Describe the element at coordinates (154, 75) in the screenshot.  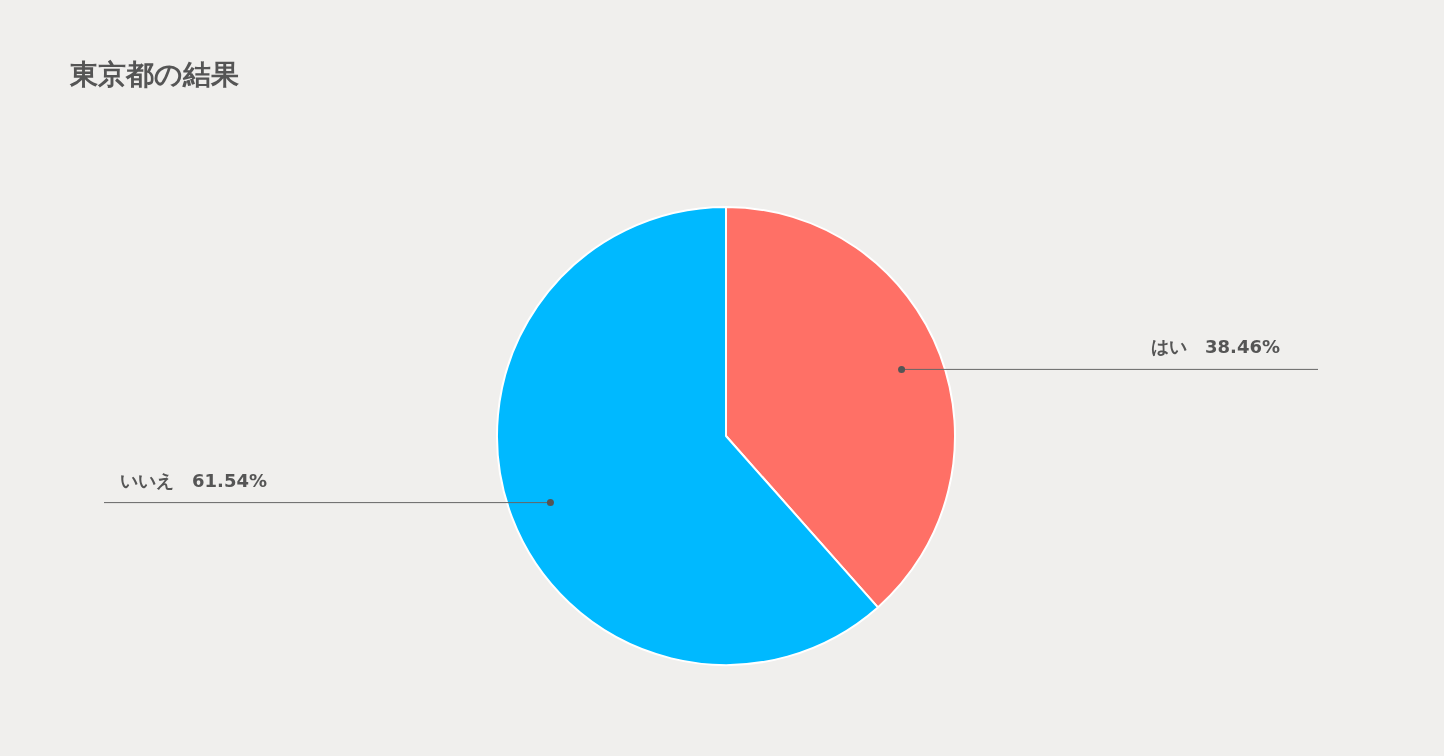
I see `chart-title: 東京都の結果` at that location.